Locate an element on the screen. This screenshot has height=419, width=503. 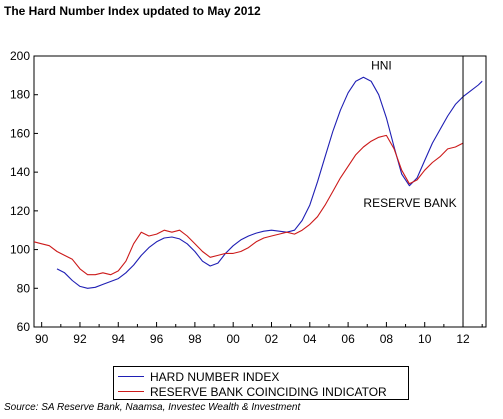
y-tick-label: 100 is located at coordinates (20, 250).